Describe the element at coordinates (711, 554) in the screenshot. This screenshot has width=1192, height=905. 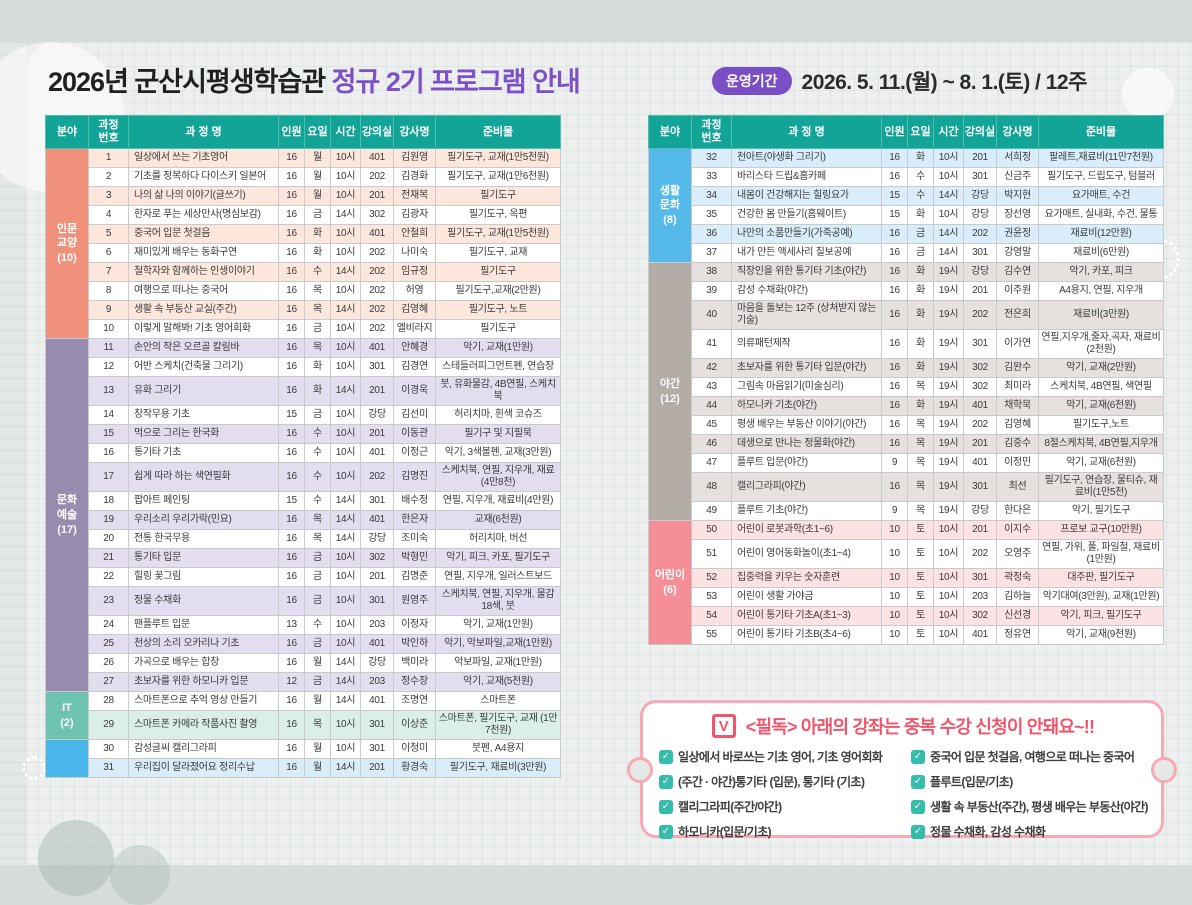
I see `course-number: 51` at that location.